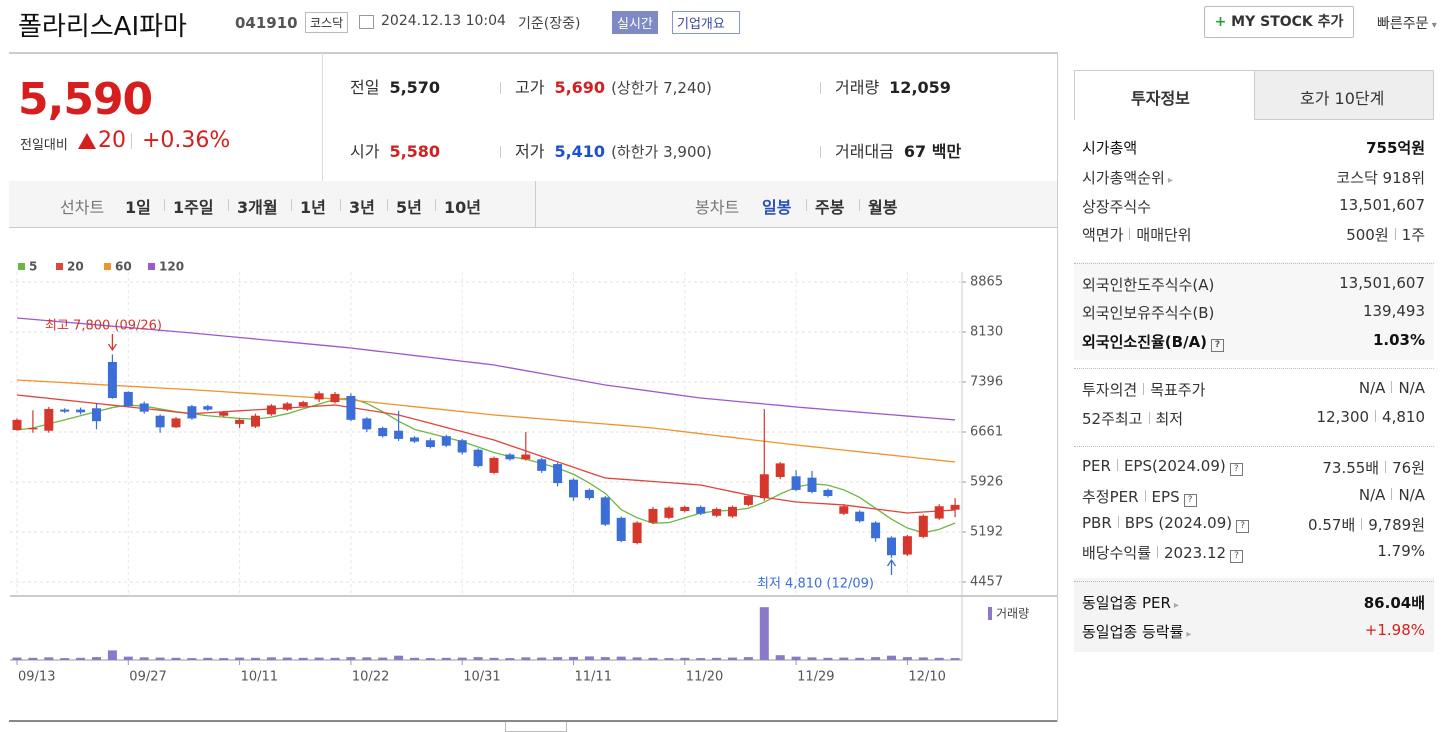 This screenshot has height=732, width=1450. Describe the element at coordinates (103, 326) in the screenshot. I see `high-annotation: 최고 7,800 (09/26)` at that location.